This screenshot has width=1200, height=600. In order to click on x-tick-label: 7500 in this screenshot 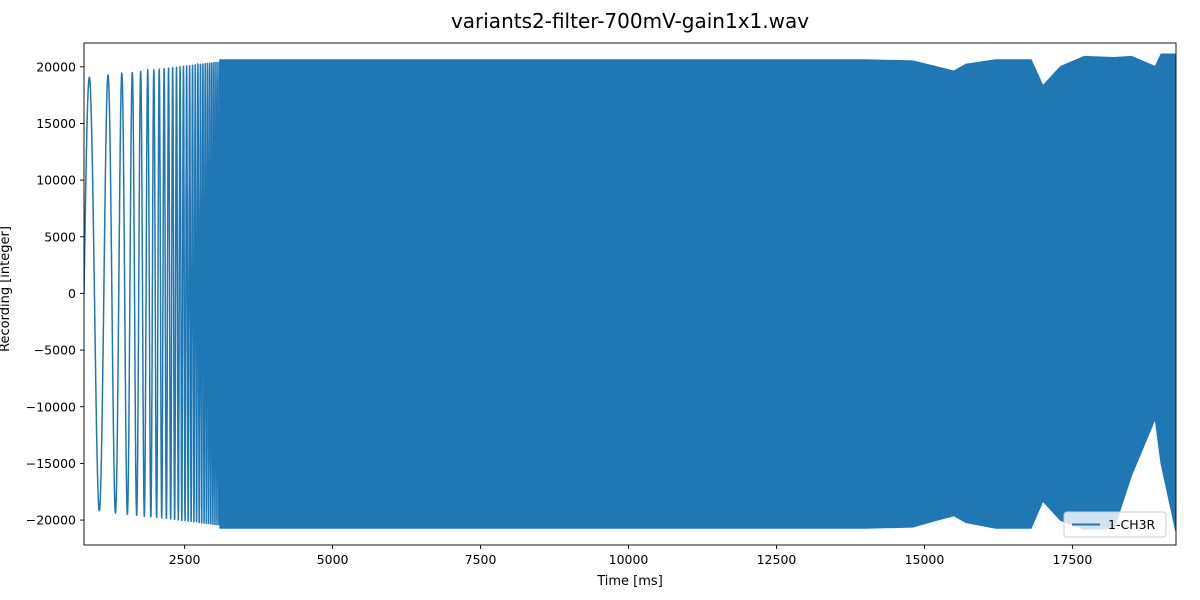, I will do `click(481, 559)`.